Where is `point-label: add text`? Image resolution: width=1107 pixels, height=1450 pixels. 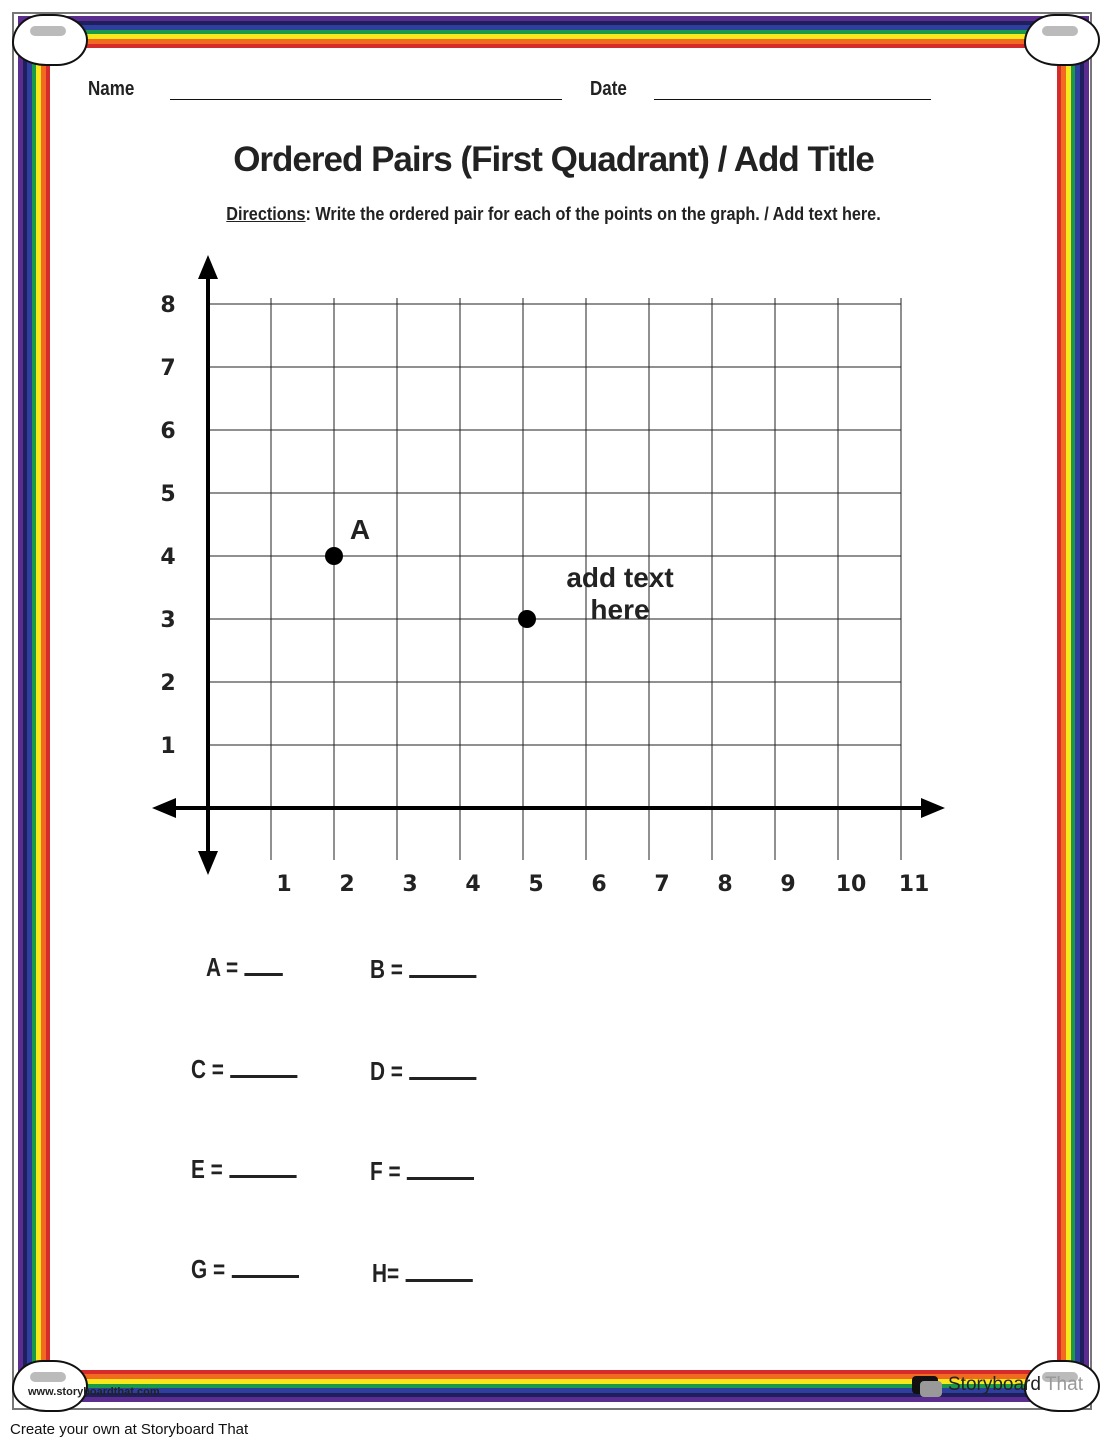
point-label: add text is located at coordinates (619, 577).